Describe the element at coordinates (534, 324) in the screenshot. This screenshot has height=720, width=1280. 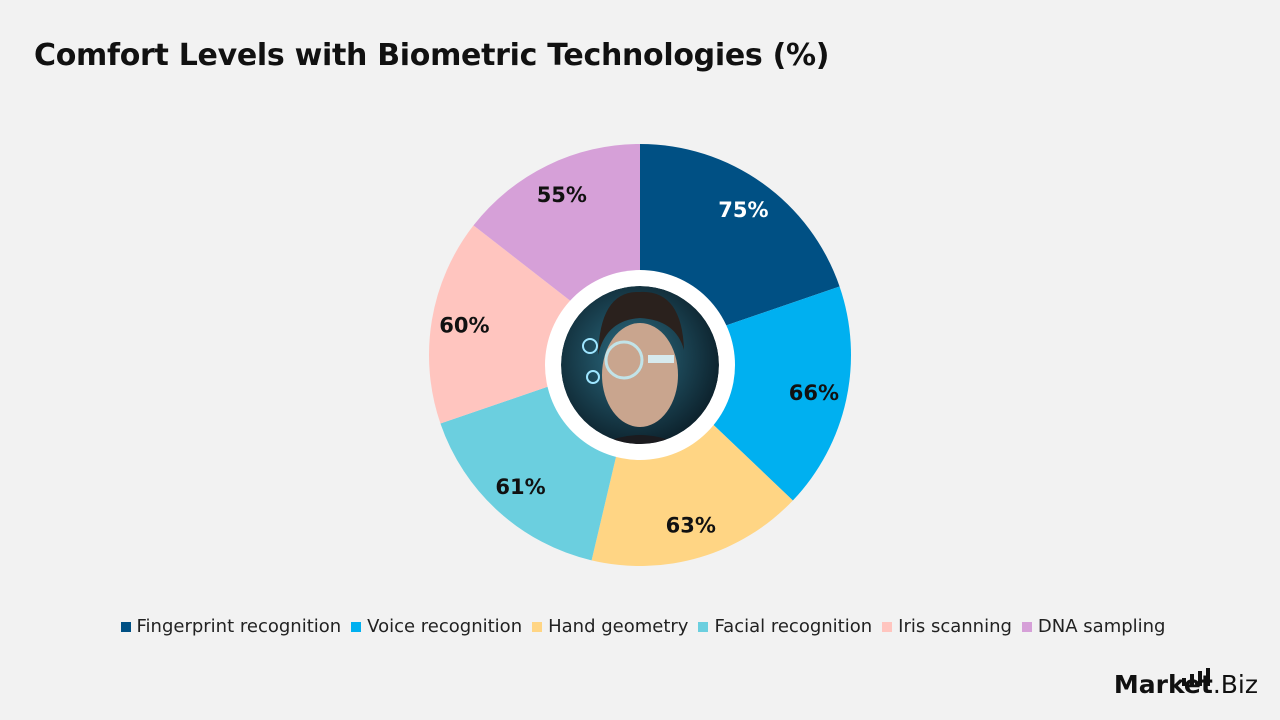
I see `slice-iris-scanning` at that location.